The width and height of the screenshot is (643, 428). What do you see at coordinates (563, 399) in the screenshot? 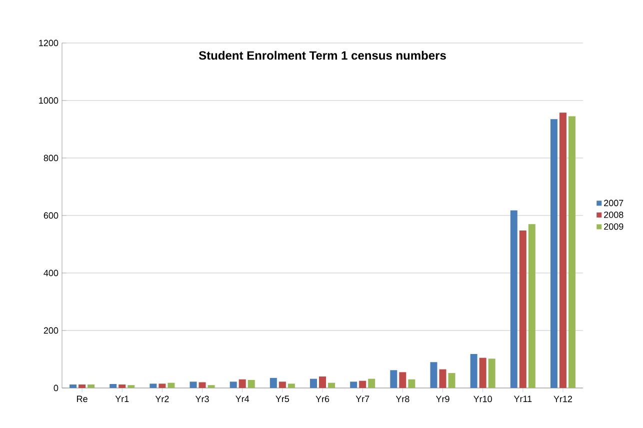
I see `x-tick-label: Yr12` at bounding box center [563, 399].